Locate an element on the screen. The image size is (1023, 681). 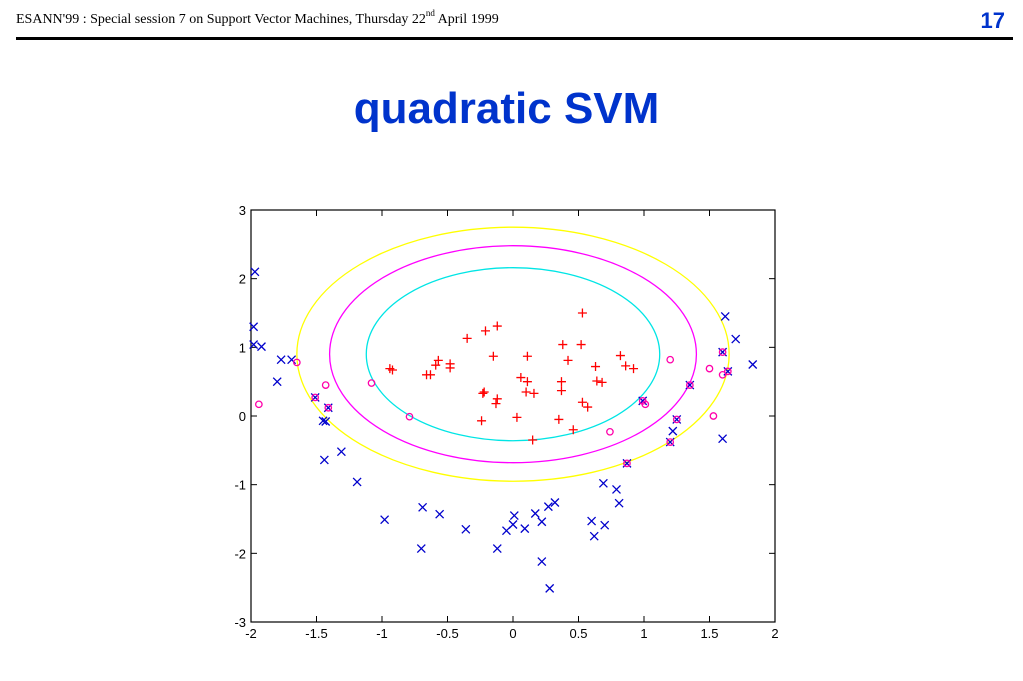
contour-middle is located at coordinates (513, 354).